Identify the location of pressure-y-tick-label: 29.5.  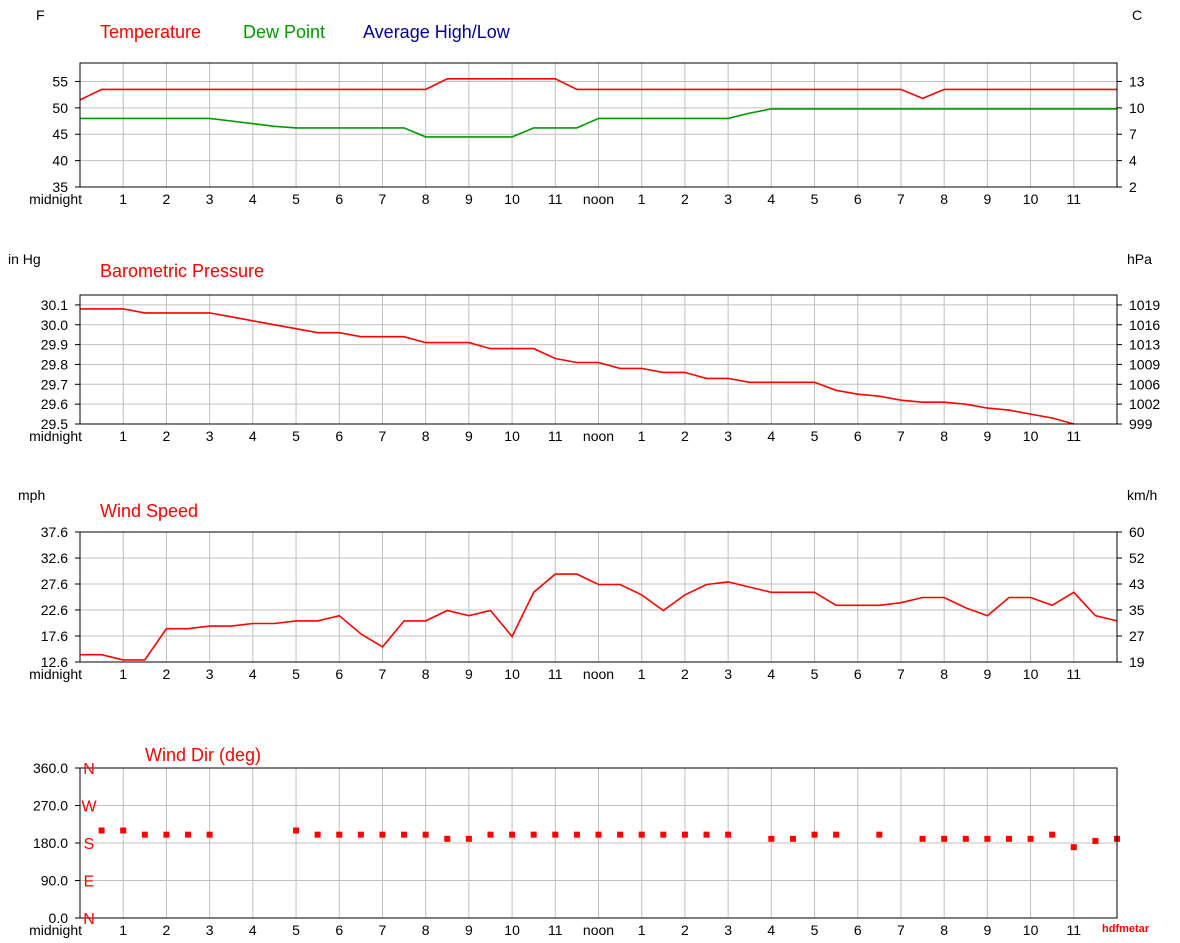
(54, 424).